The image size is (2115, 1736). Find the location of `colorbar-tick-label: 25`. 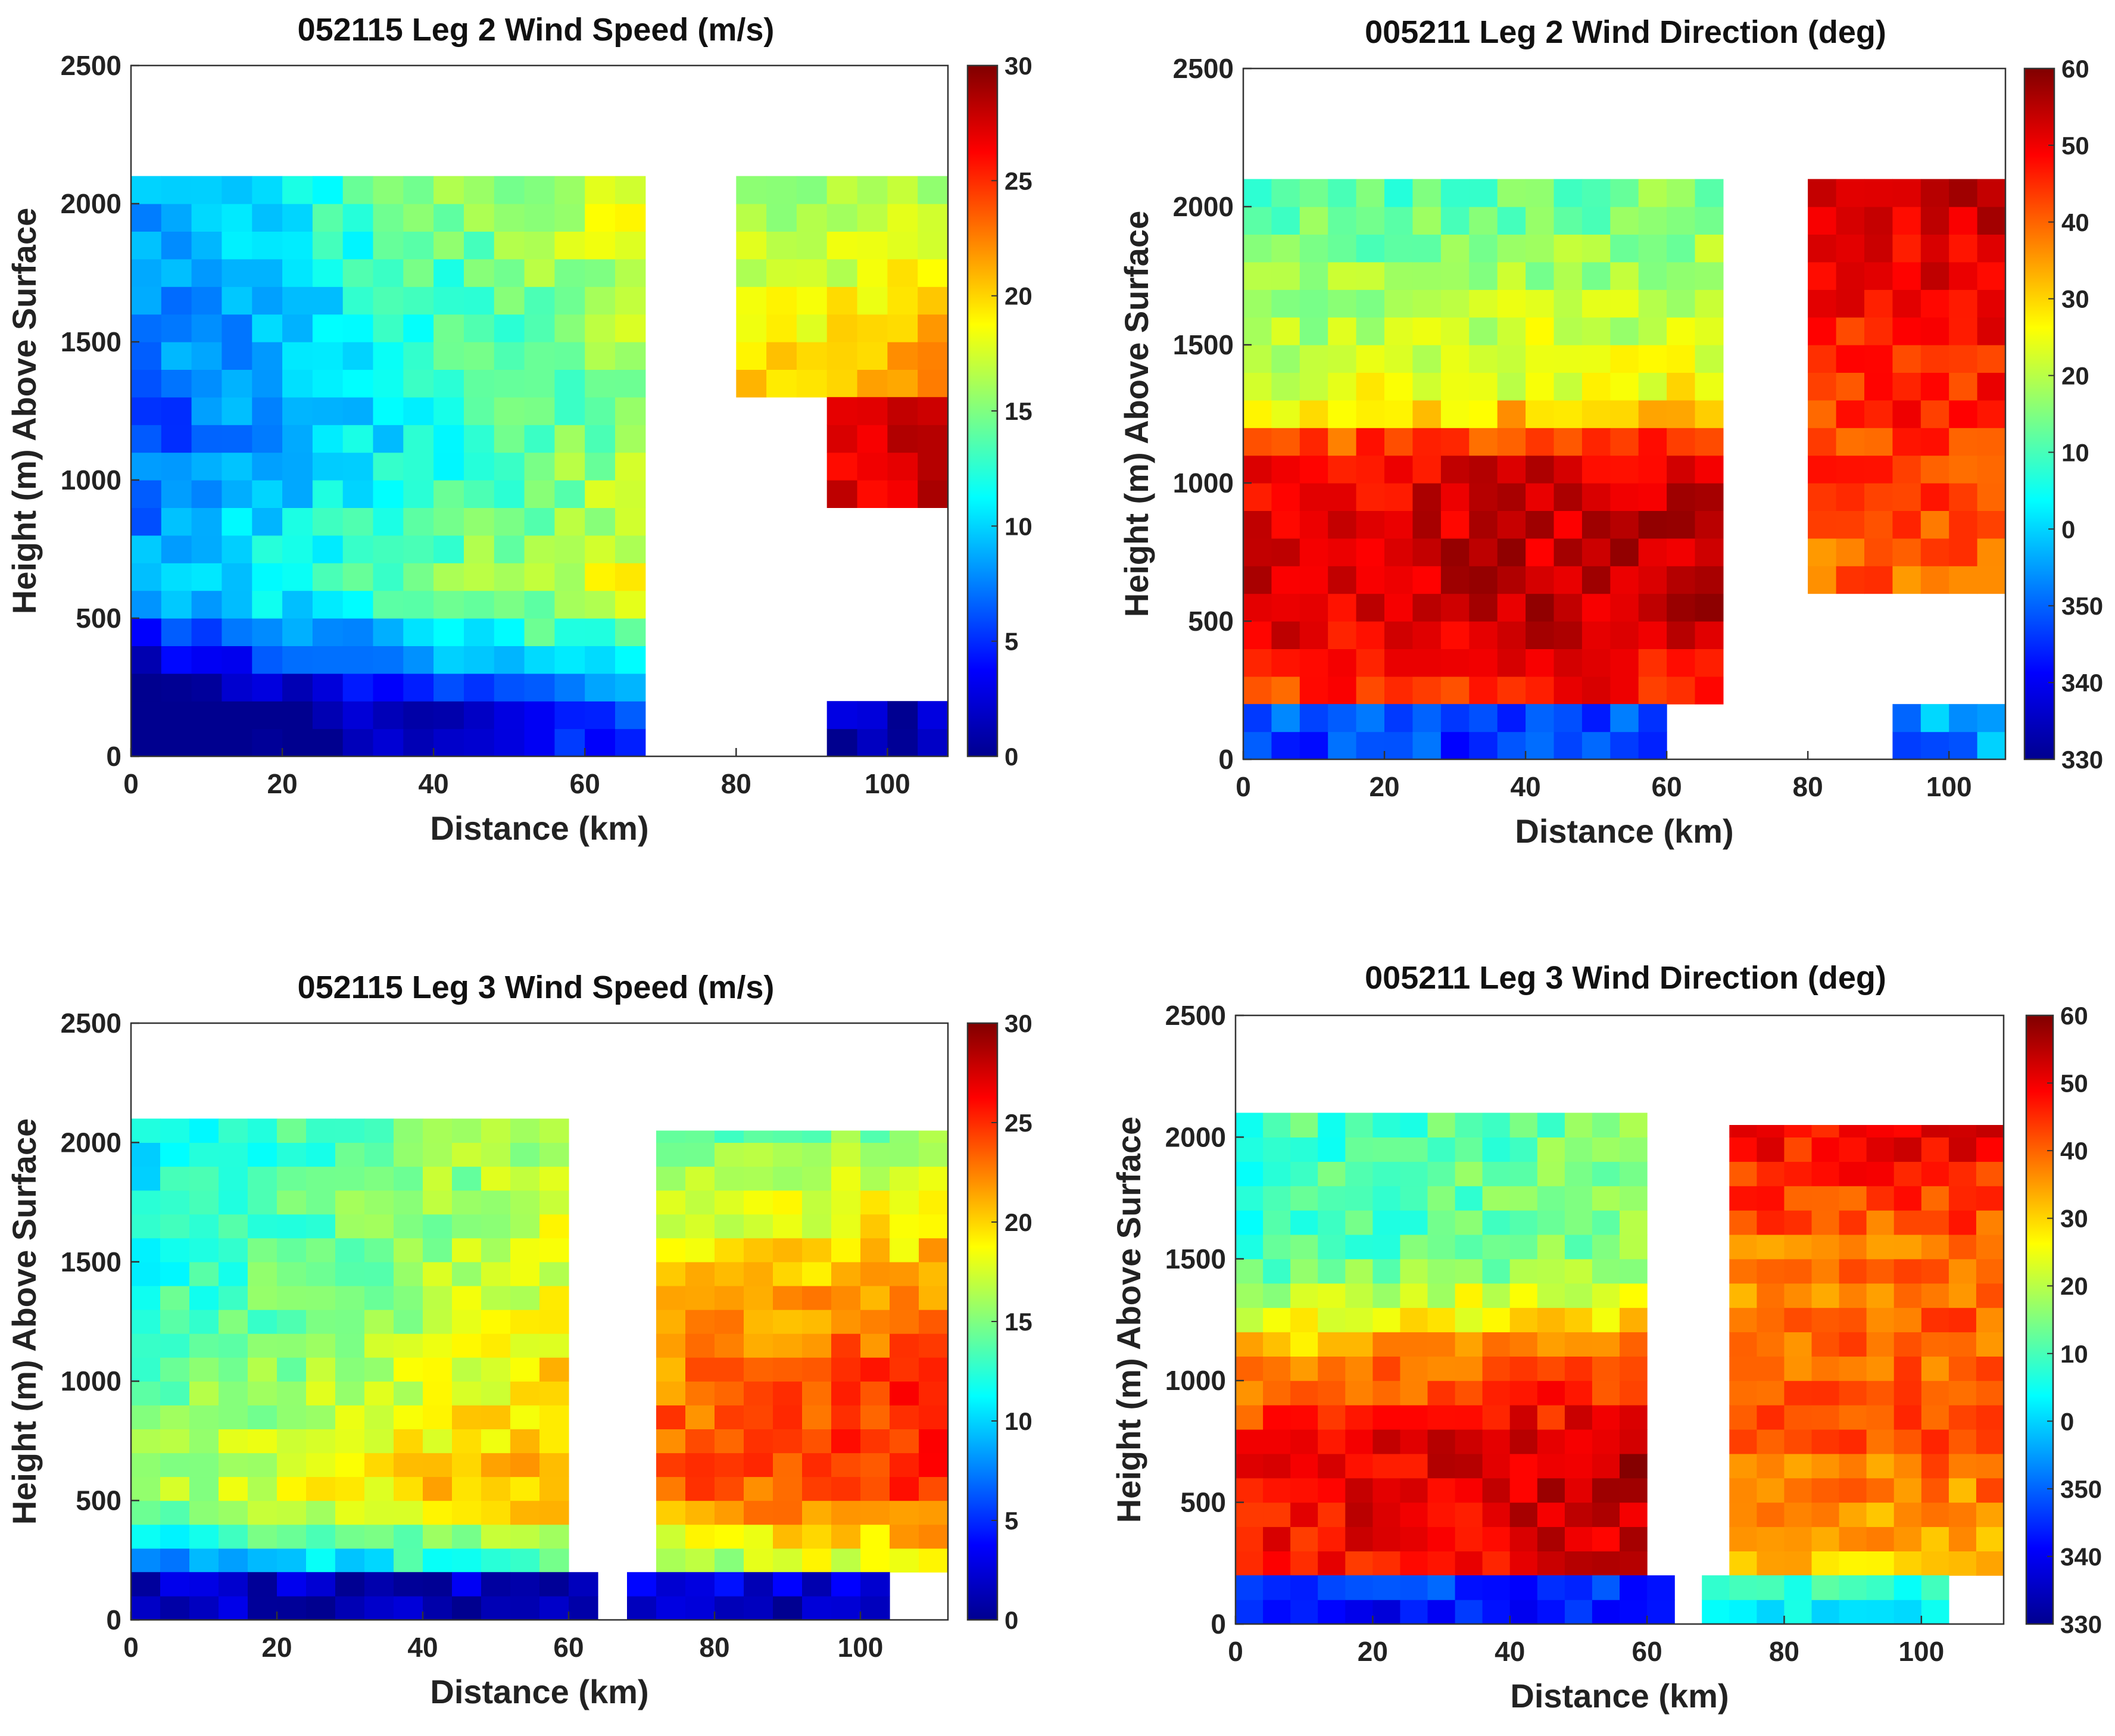

colorbar-tick-label: 25 is located at coordinates (1018, 181).